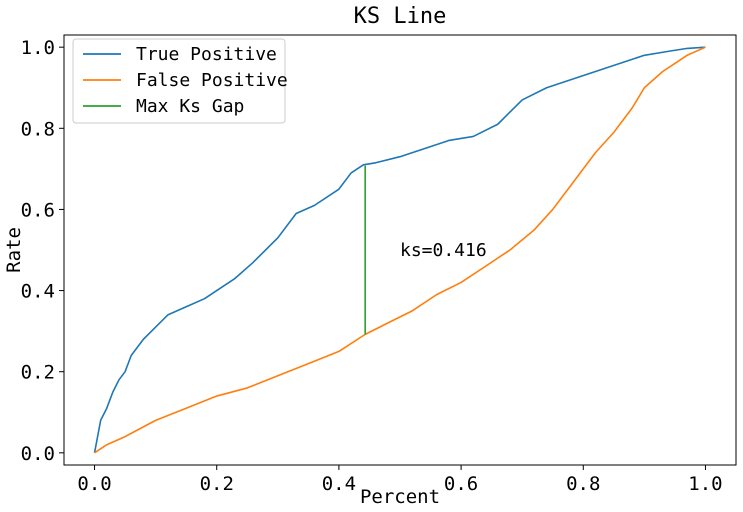 The image size is (743, 512). What do you see at coordinates (38, 48) in the screenshot?
I see `y-tick-label: 1.0` at bounding box center [38, 48].